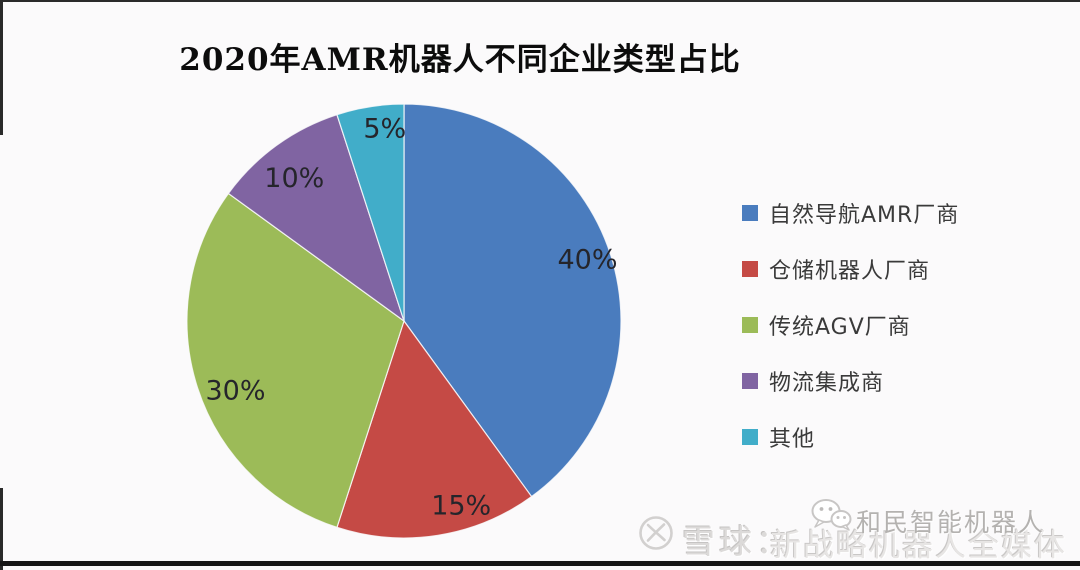  I want to click on legend-item-3: 物流集成商, so click(850, 382).